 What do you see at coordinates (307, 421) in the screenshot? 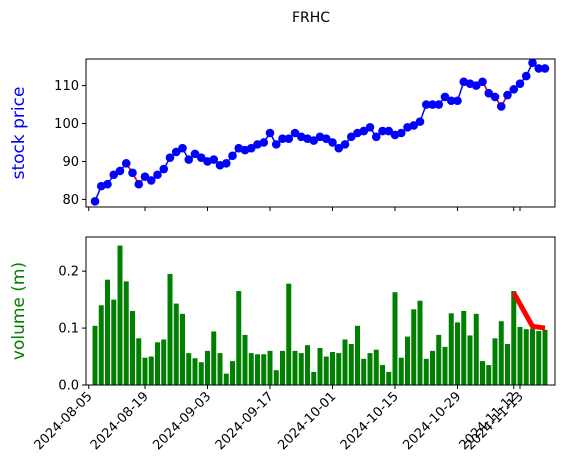
I see `x-tick-label: 2024-10-01` at bounding box center [307, 421].